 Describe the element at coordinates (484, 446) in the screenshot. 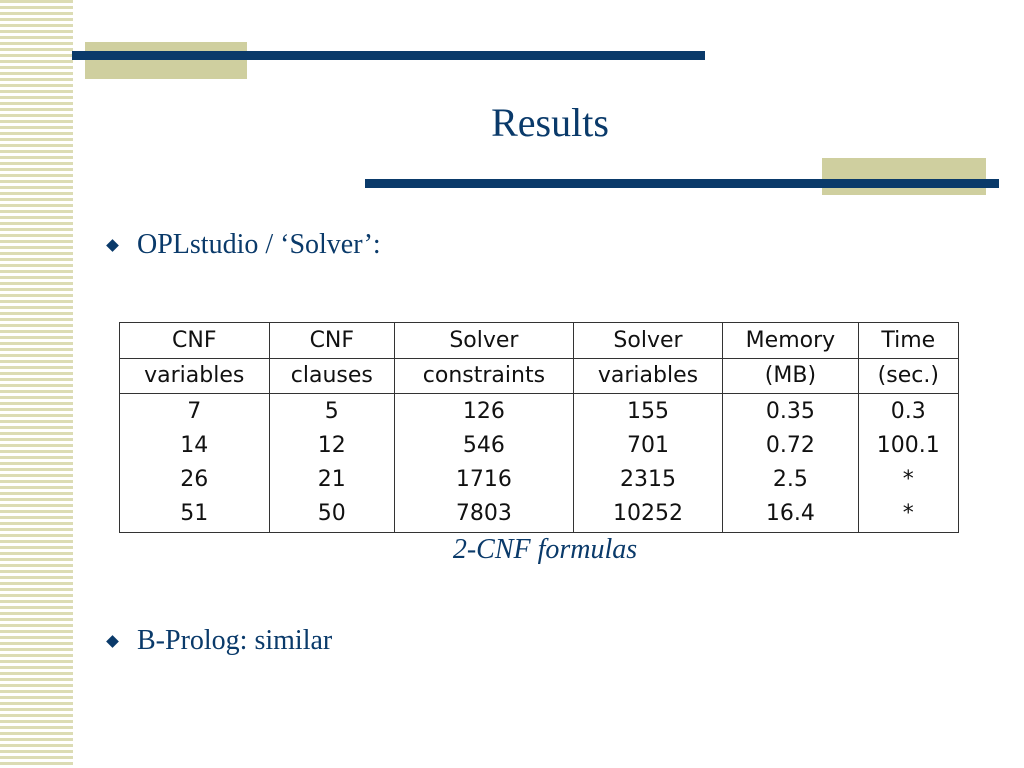

I see `table-cell: 546` at that location.